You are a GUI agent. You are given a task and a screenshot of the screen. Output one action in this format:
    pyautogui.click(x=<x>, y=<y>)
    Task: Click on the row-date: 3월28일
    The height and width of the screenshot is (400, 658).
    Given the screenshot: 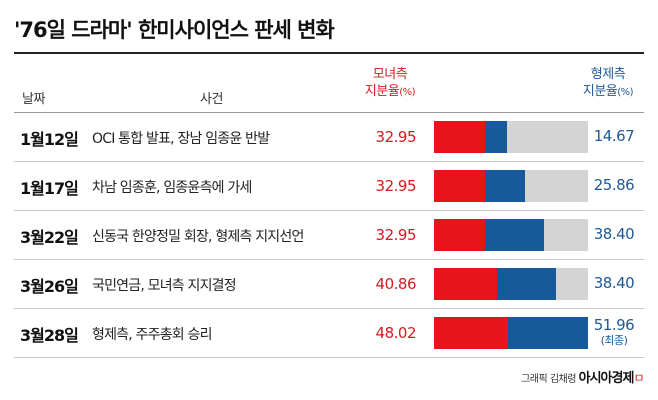 What is the action you would take?
    pyautogui.click(x=49, y=335)
    